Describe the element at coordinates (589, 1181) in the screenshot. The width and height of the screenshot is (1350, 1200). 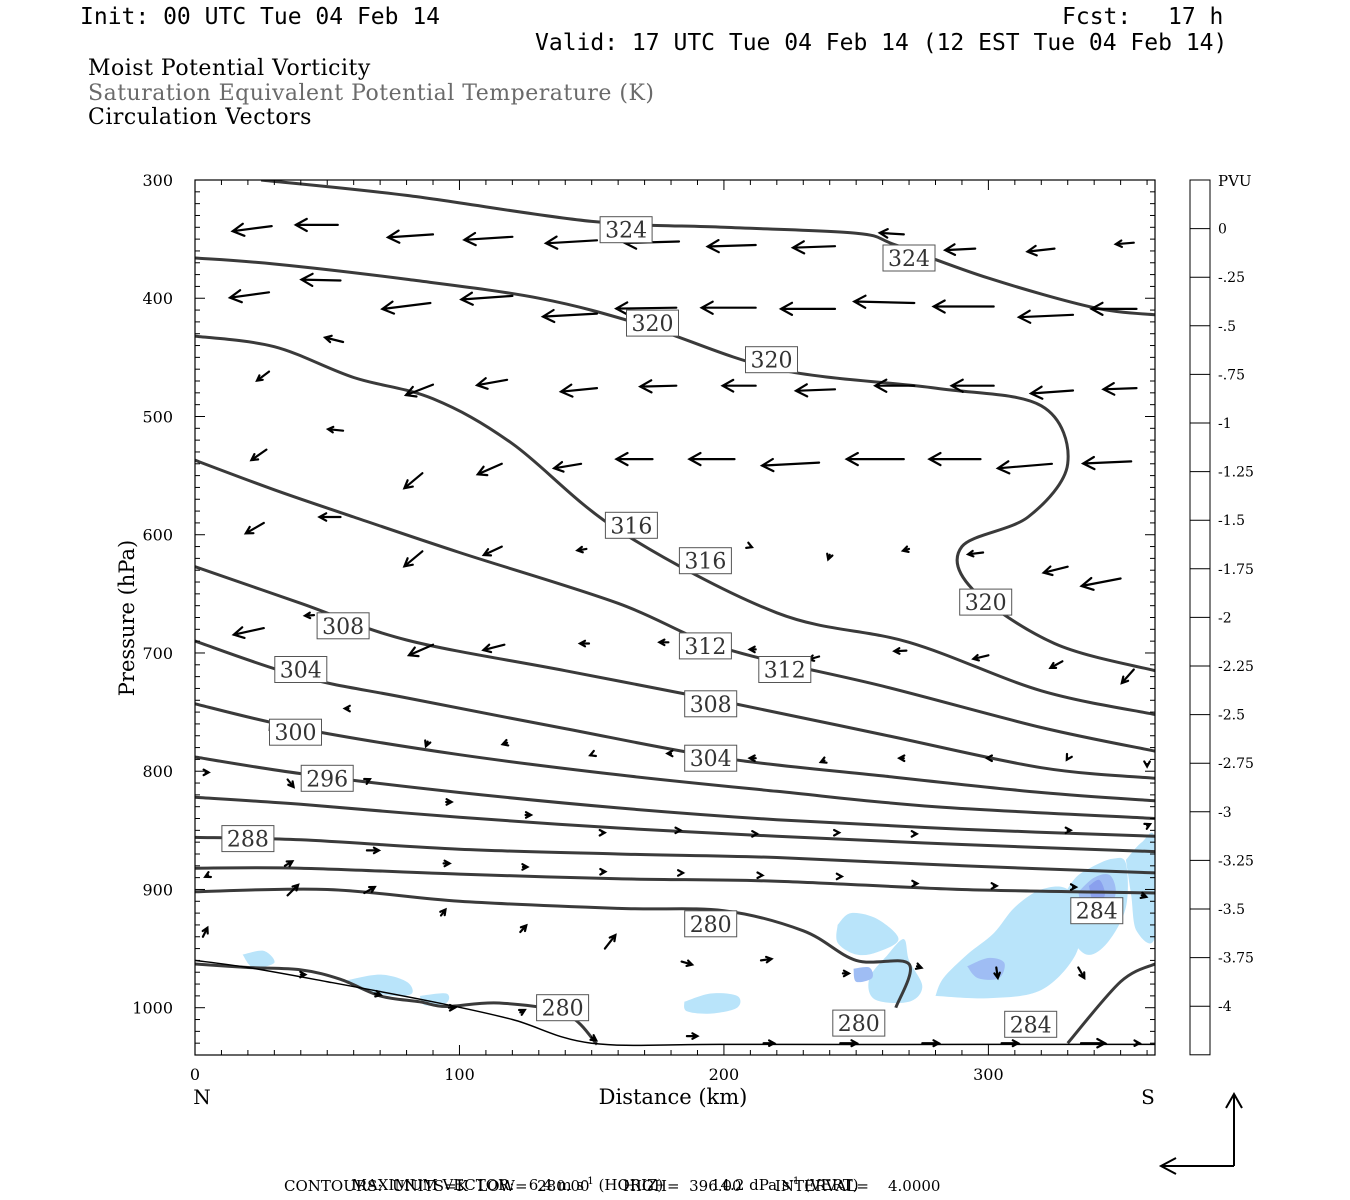
I see `horiz-unit-exp: -1` at that location.